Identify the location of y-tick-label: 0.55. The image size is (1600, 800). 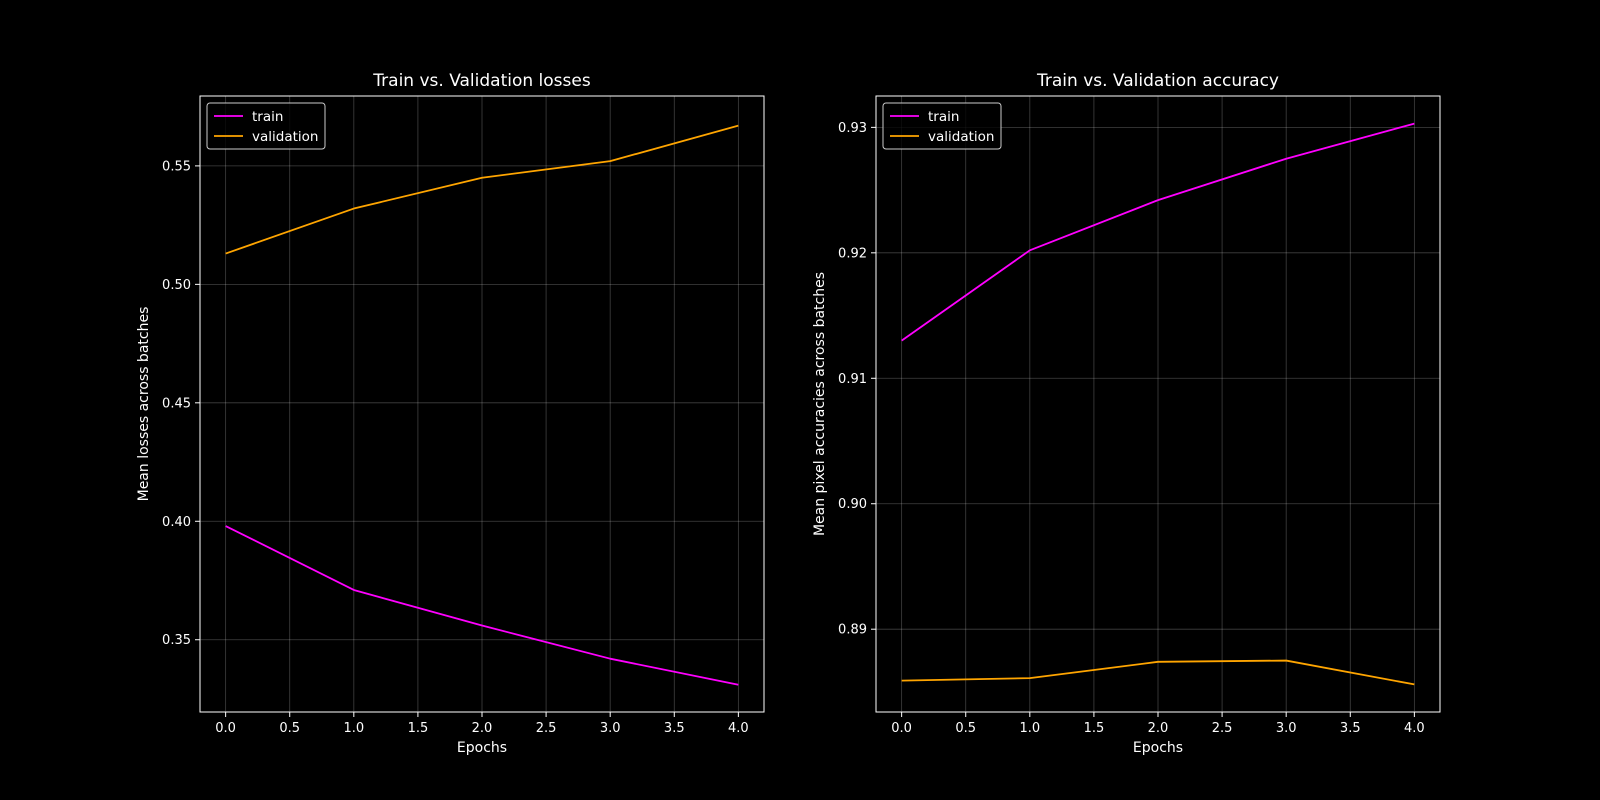
(176, 166).